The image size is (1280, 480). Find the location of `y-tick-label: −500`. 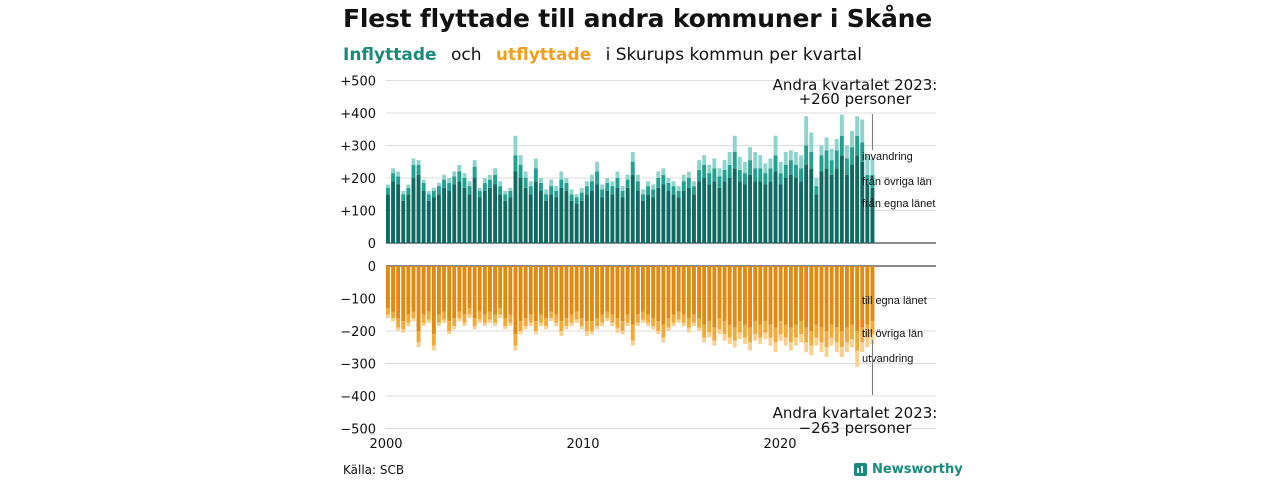

y-tick-label: −500 is located at coordinates (358, 430).